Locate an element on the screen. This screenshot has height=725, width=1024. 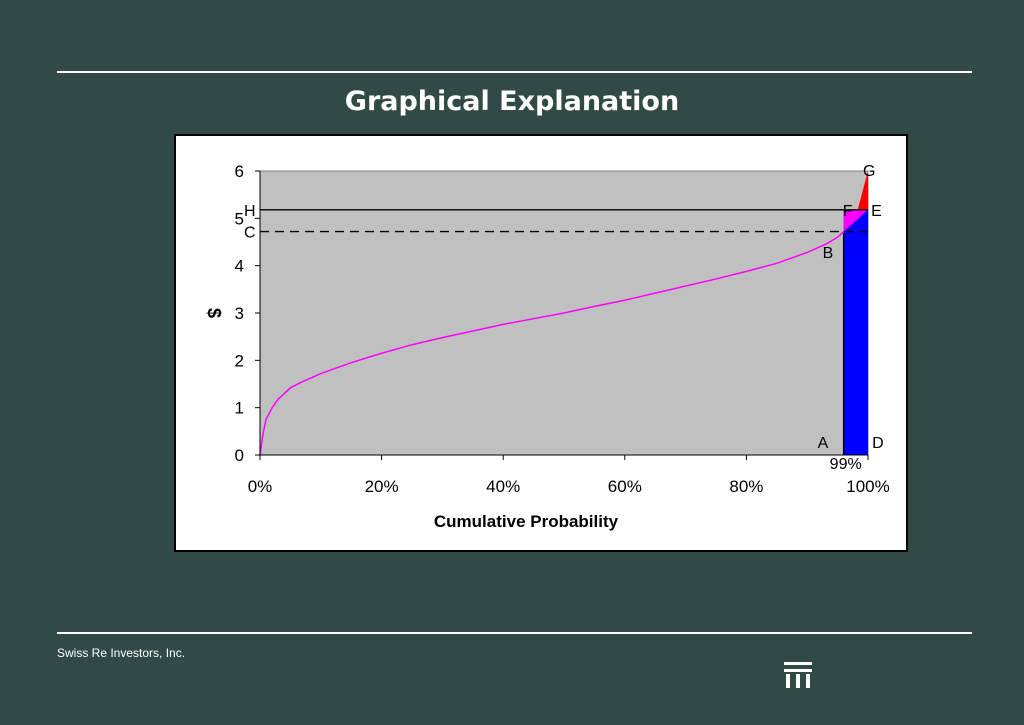
point-label-e: E is located at coordinates (876, 211).